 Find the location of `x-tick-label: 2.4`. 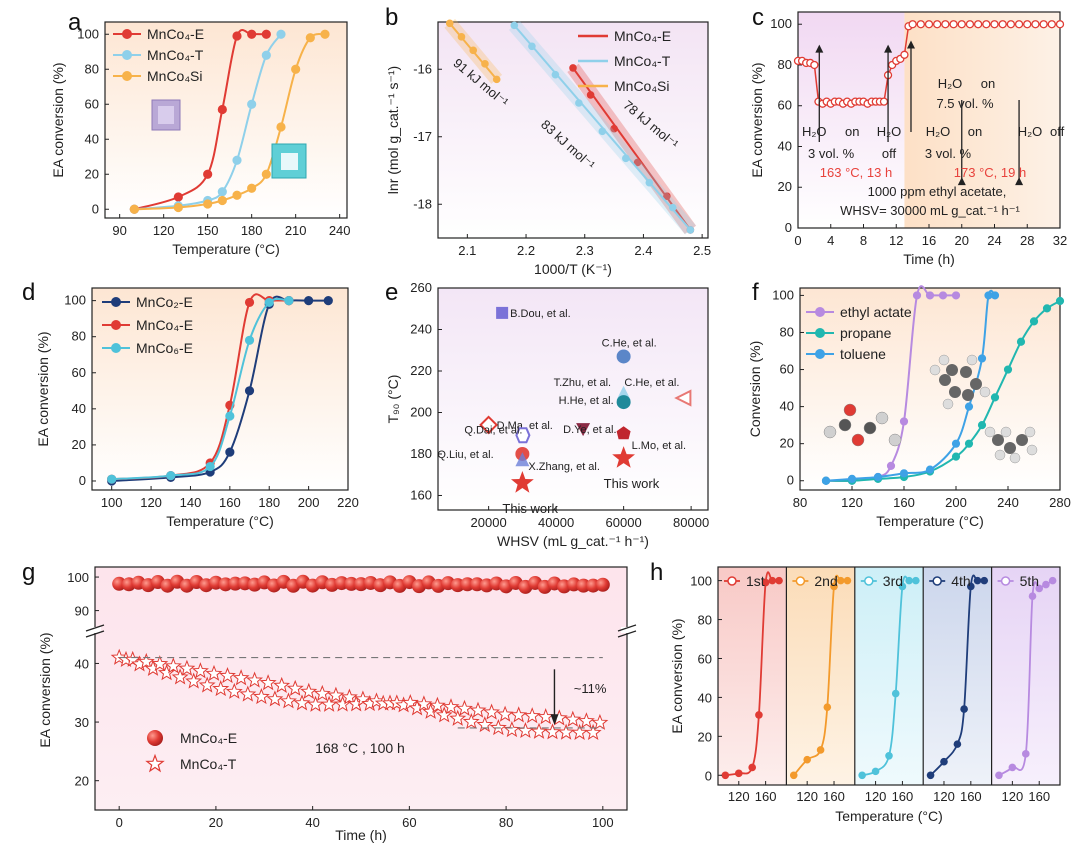

x-tick-label: 2.4 is located at coordinates (643, 250).